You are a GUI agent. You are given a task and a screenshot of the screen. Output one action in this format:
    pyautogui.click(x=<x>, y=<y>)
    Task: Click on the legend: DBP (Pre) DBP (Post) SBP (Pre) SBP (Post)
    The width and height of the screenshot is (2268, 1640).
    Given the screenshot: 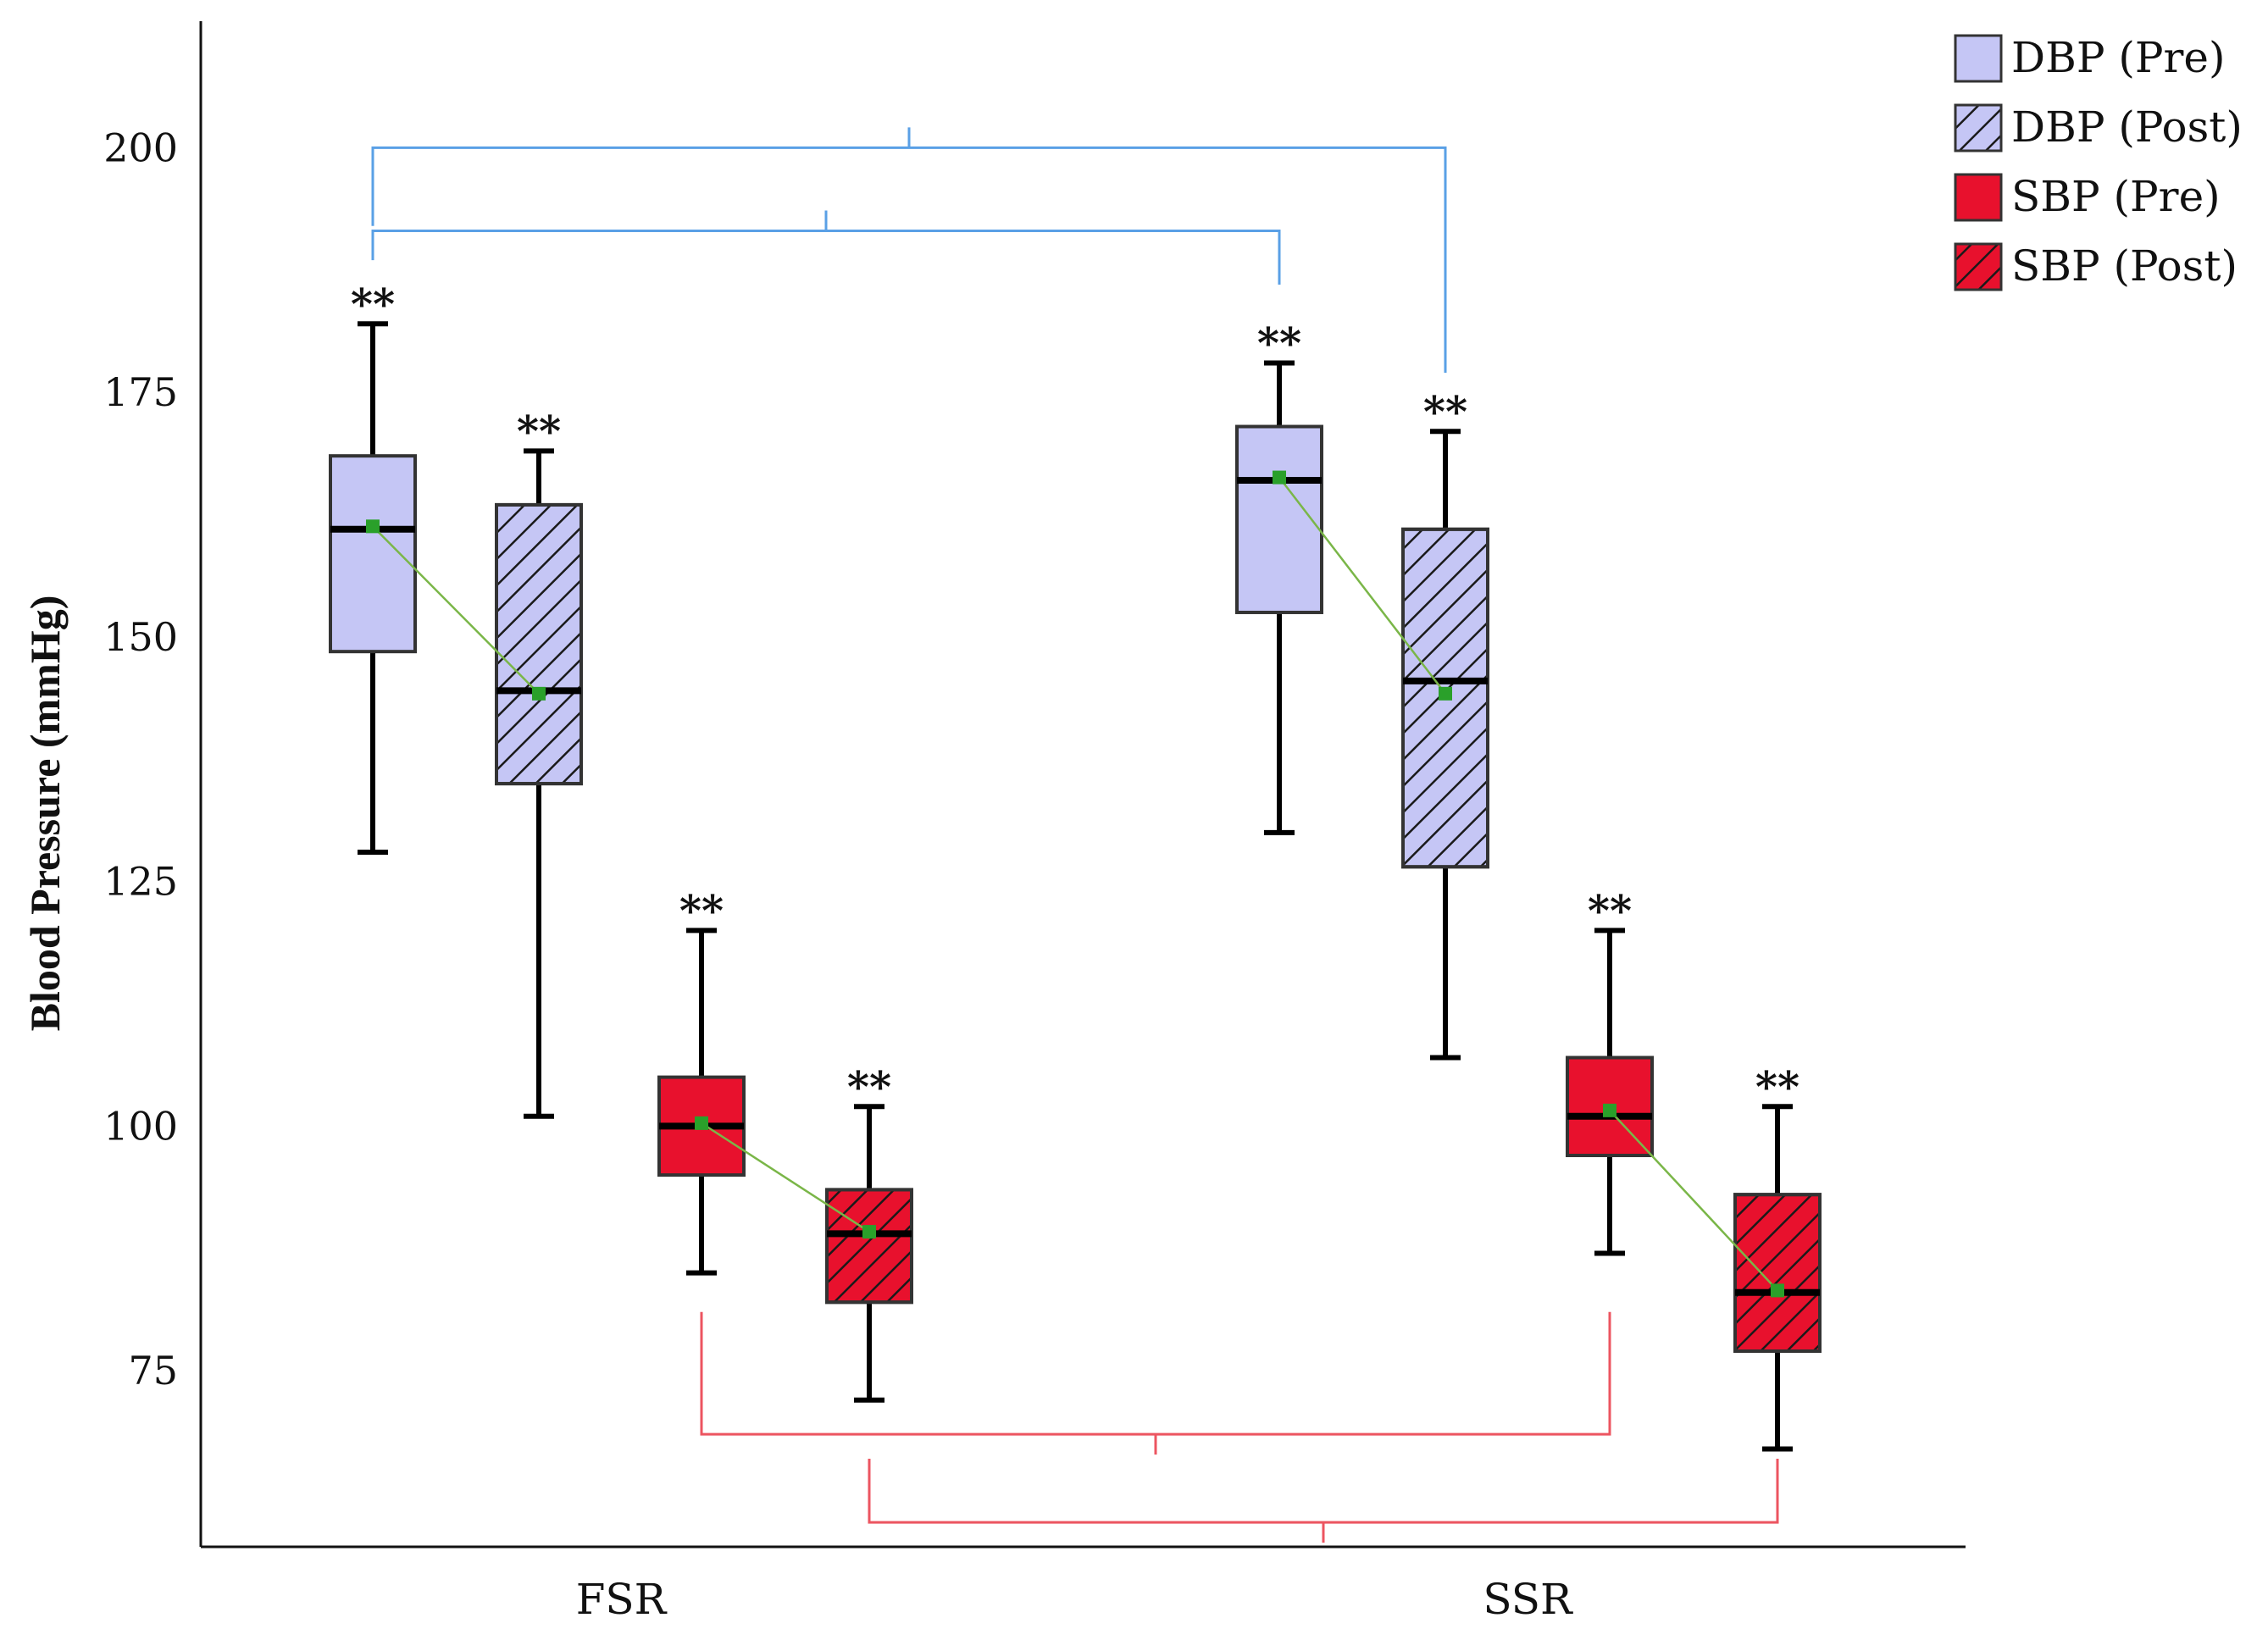 What is the action you would take?
    pyautogui.click(x=2098, y=162)
    